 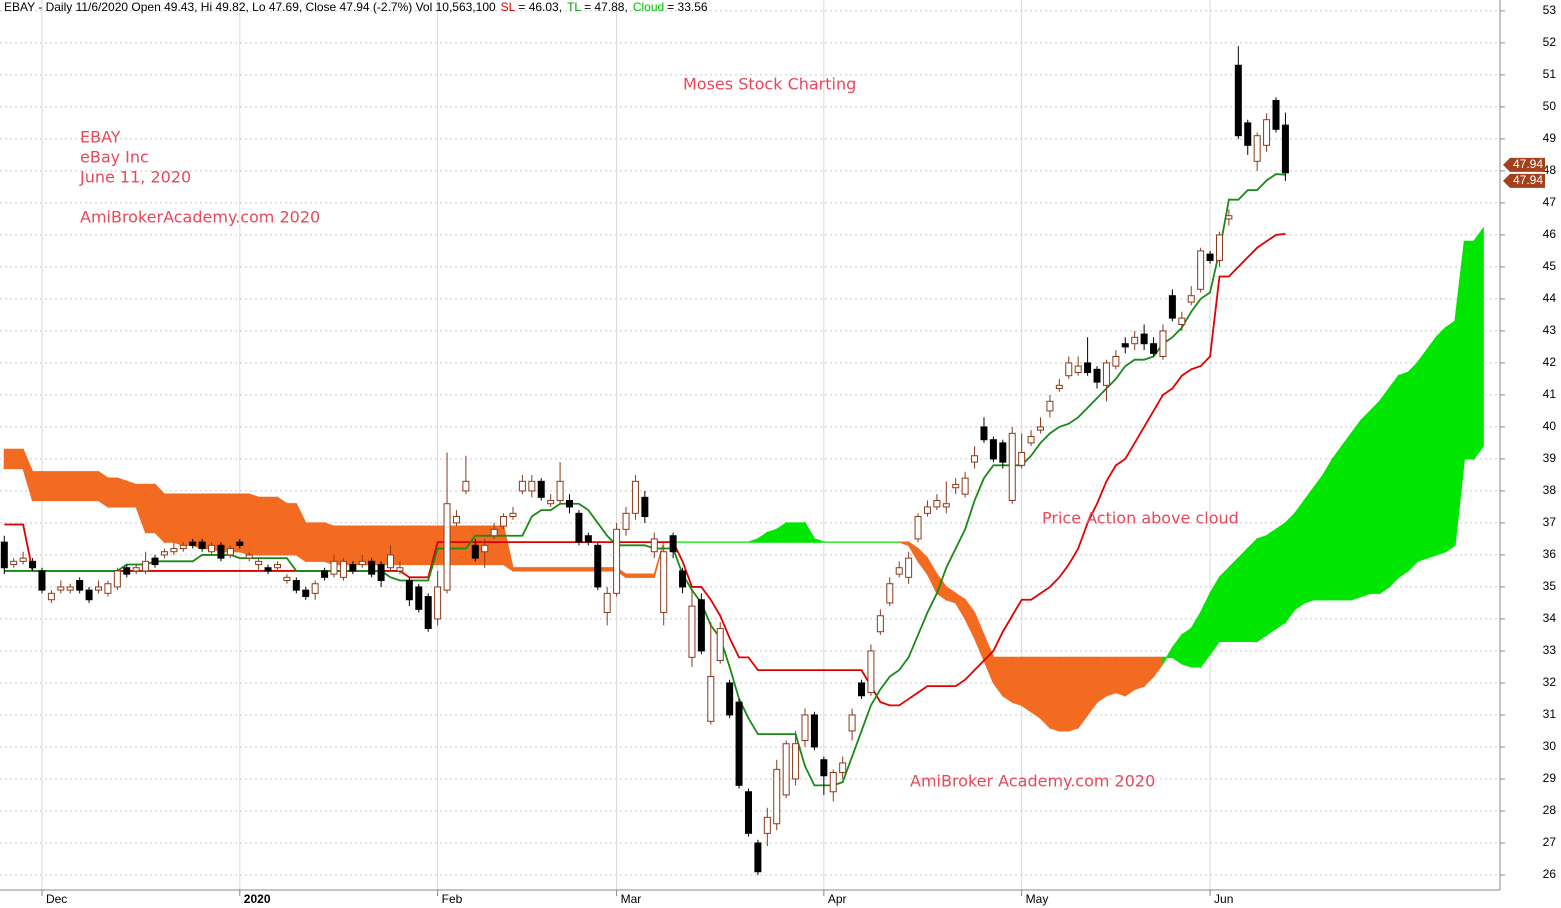 What do you see at coordinates (1550, 810) in the screenshot?
I see `y-tick-label: 28` at bounding box center [1550, 810].